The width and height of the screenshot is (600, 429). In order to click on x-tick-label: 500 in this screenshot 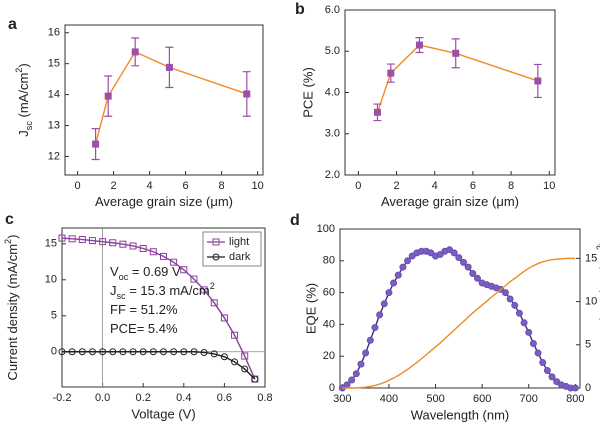, I will do `click(435, 399)`.